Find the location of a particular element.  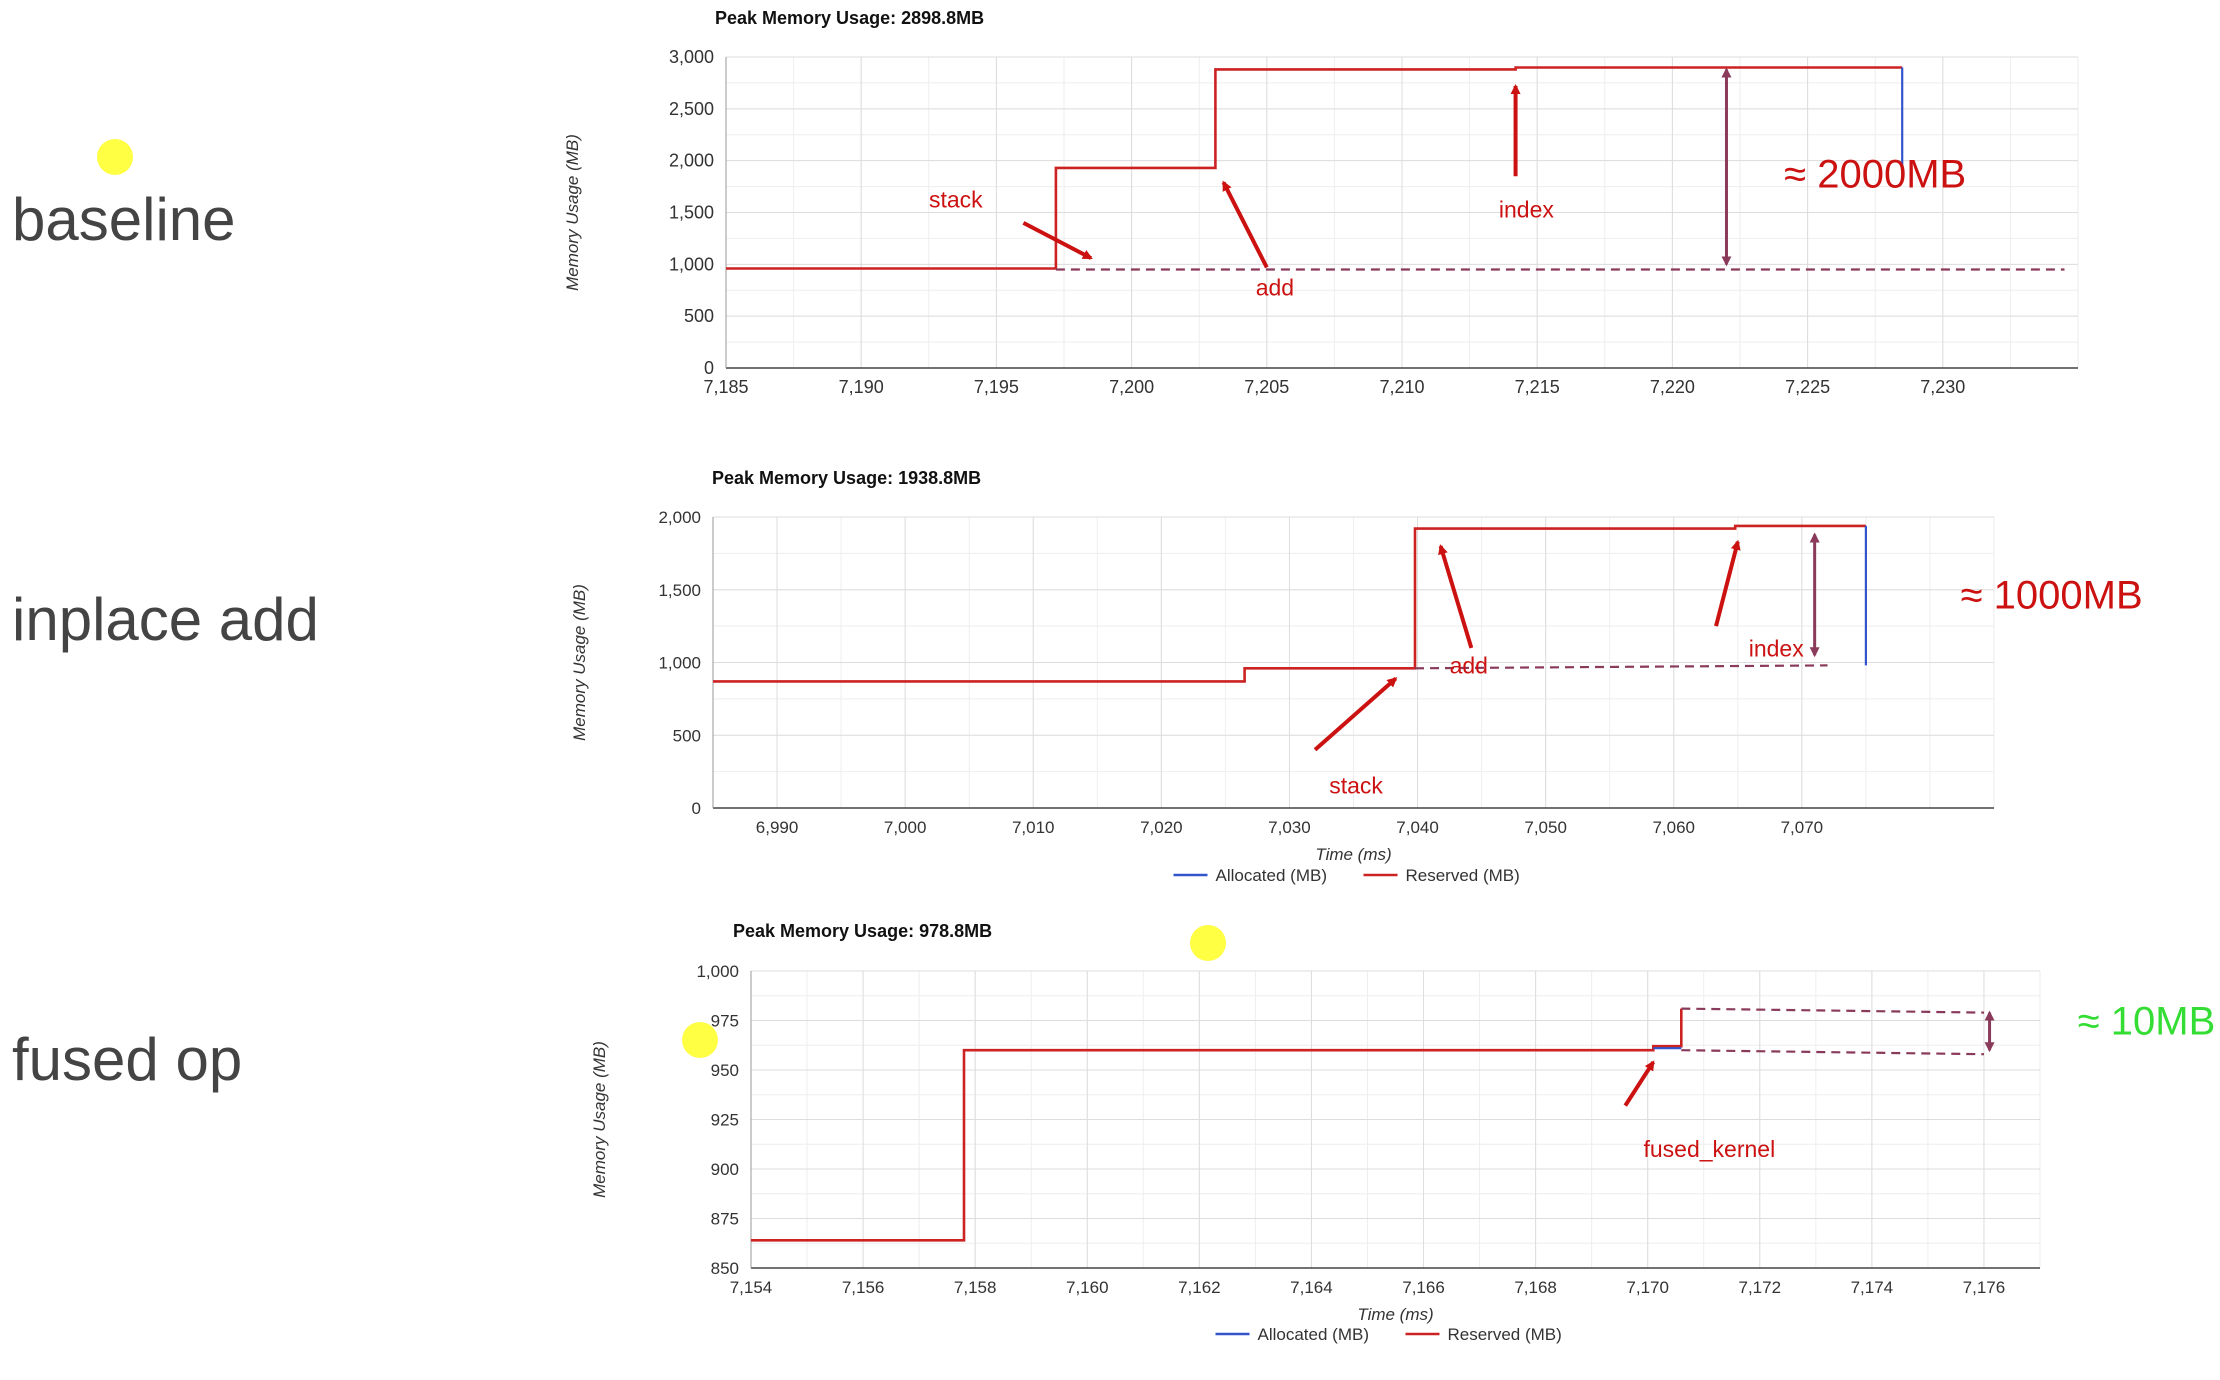

annotation-label: ≈ 10MB is located at coordinates (2147, 1021).